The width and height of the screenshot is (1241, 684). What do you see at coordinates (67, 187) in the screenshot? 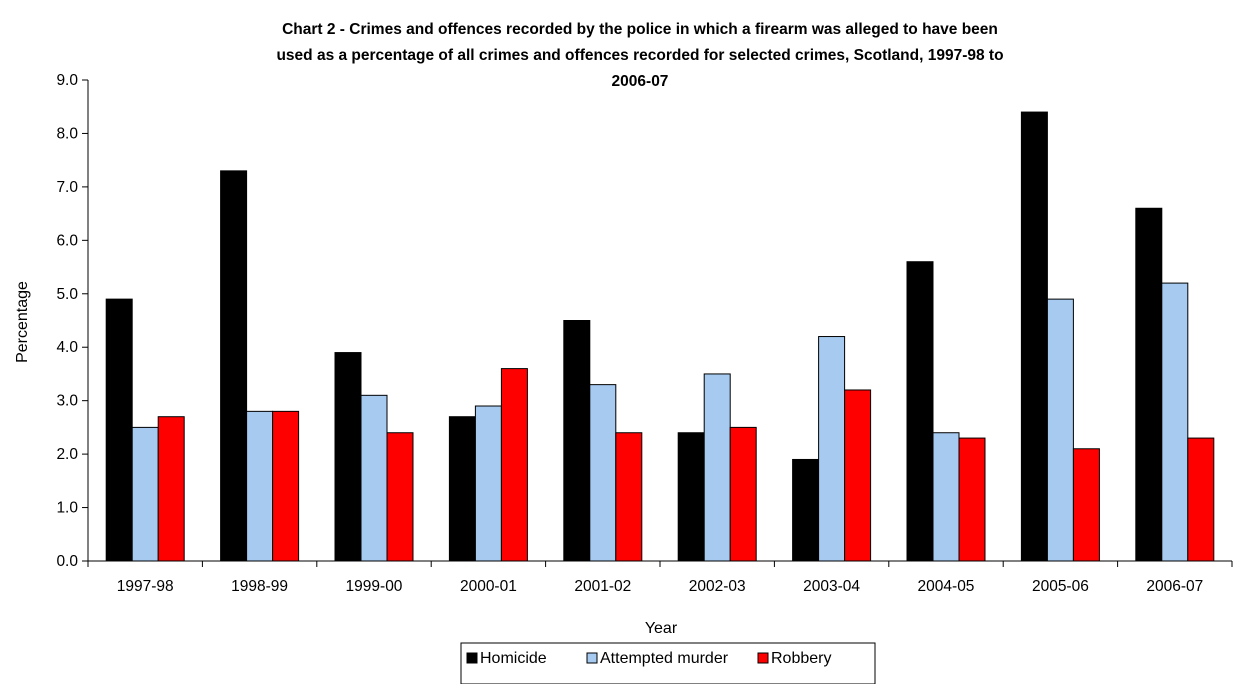
I see `y-tick-label: 7.0` at bounding box center [67, 187].